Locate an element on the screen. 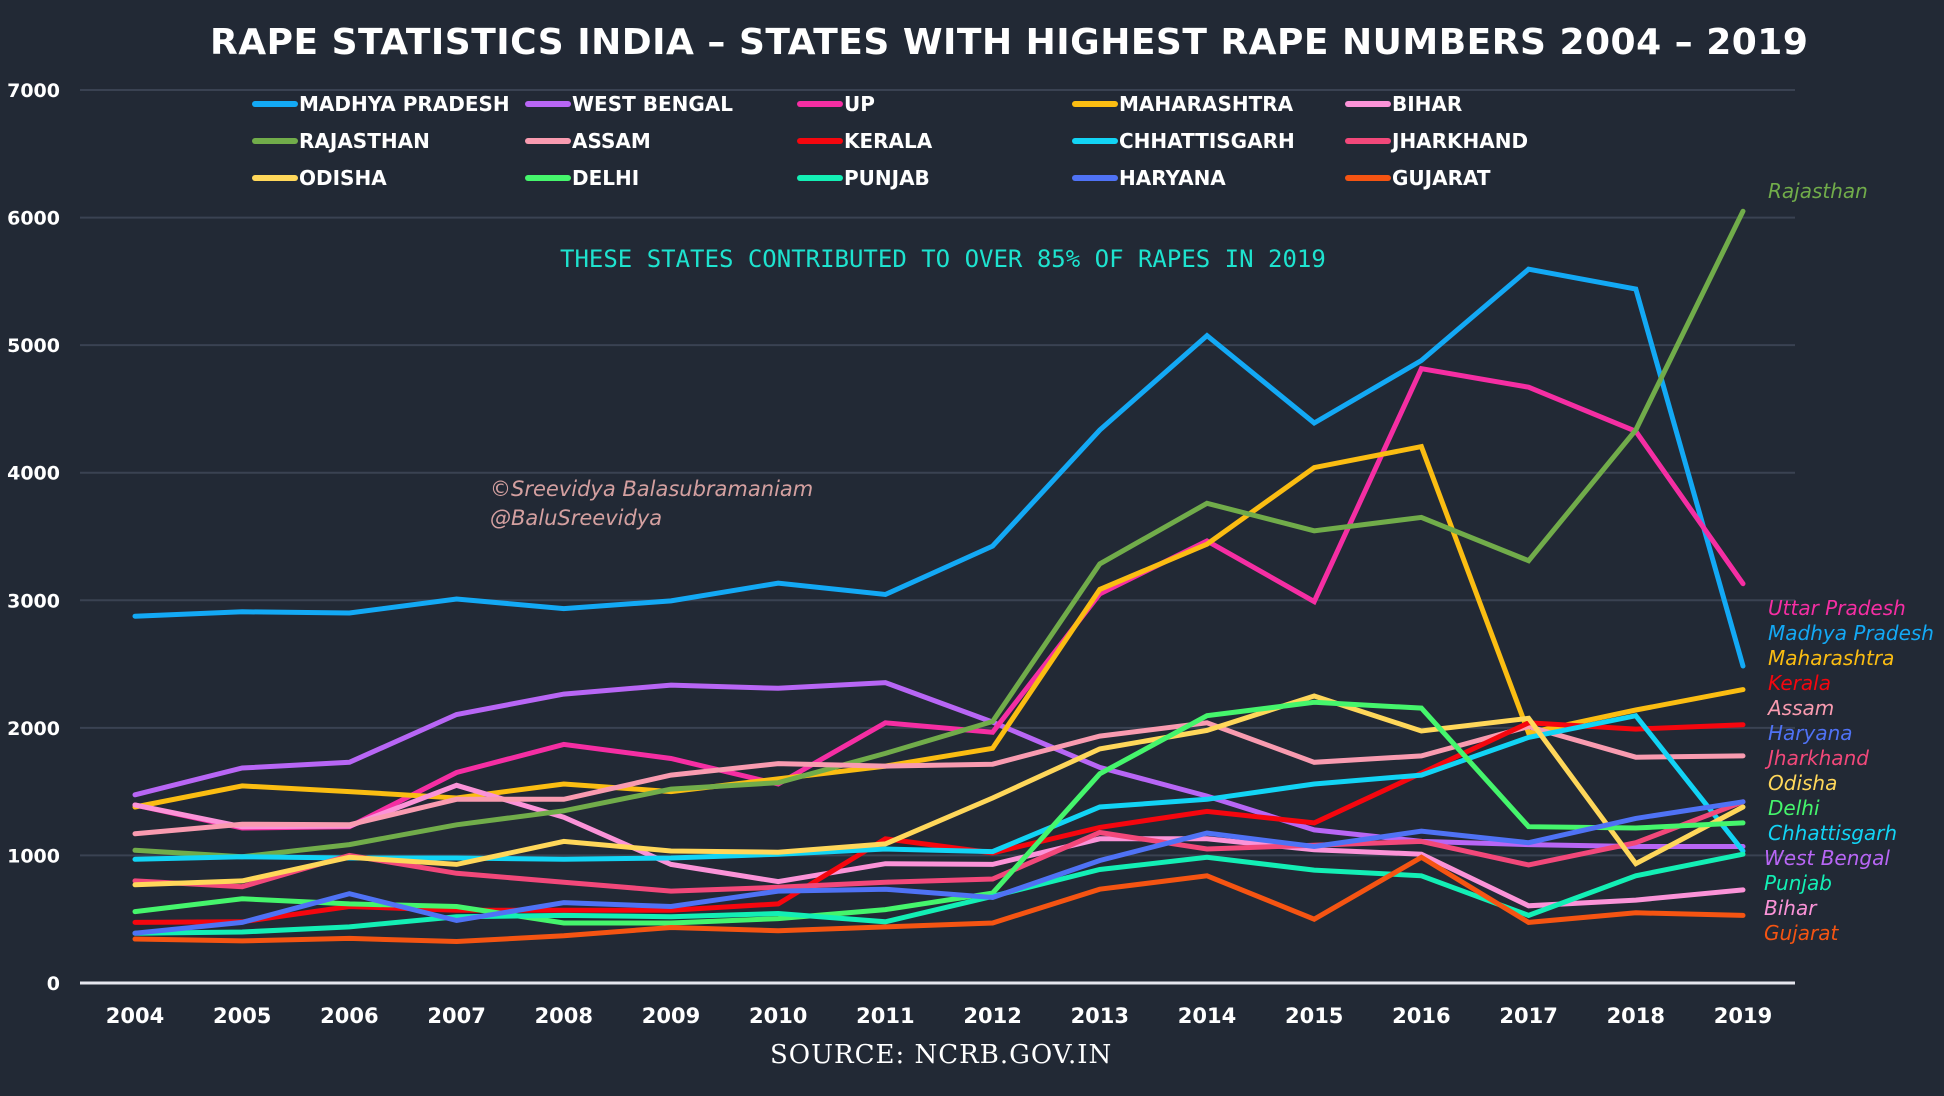 The width and height of the screenshot is (1944, 1096). end-label: Bihar is located at coordinates (1791, 908).